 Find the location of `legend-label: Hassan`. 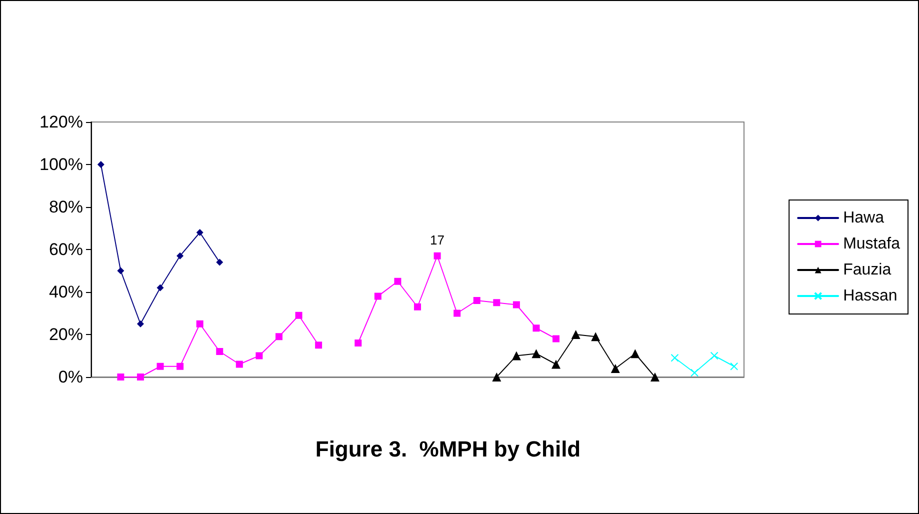

legend-label: Hassan is located at coordinates (870, 296).